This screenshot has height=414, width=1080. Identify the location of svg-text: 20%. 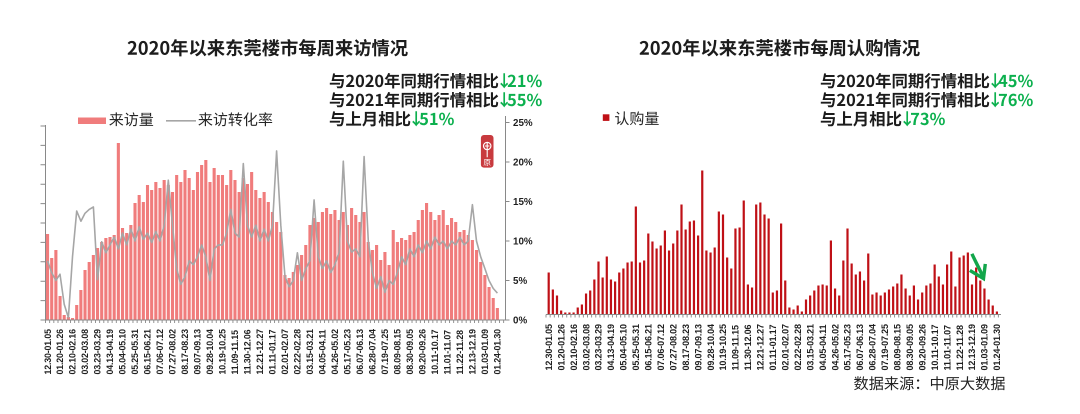
(523, 162).